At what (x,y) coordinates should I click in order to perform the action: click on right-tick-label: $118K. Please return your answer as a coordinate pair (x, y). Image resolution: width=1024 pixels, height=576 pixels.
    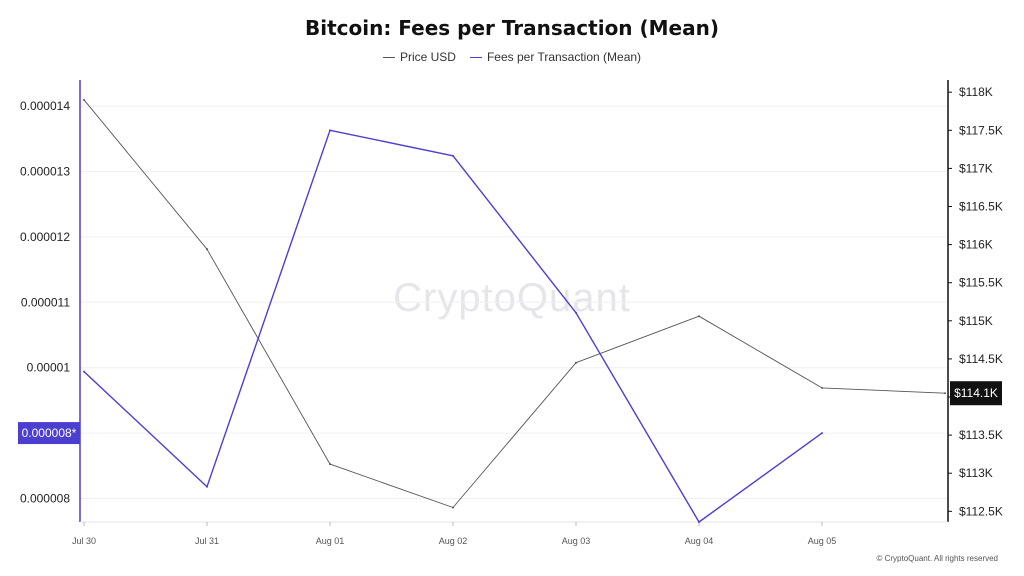
    Looking at the image, I should click on (976, 92).